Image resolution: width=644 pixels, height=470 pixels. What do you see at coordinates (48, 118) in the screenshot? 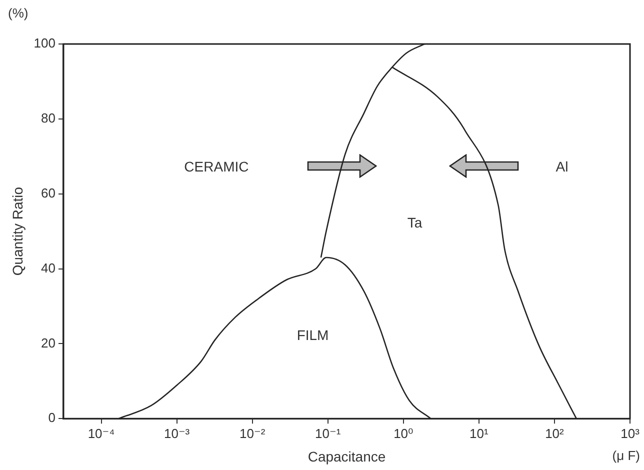
I see `y-tick-label: 80` at bounding box center [48, 118].